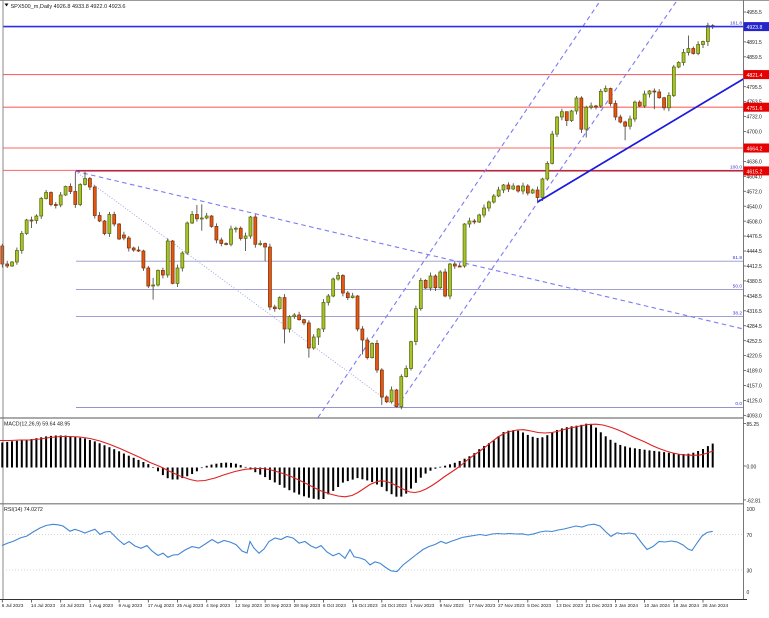 This screenshot has width=769, height=618. Describe the element at coordinates (452, 605) in the screenshot. I see `svg-text: 9 Nov 2023` at that location.